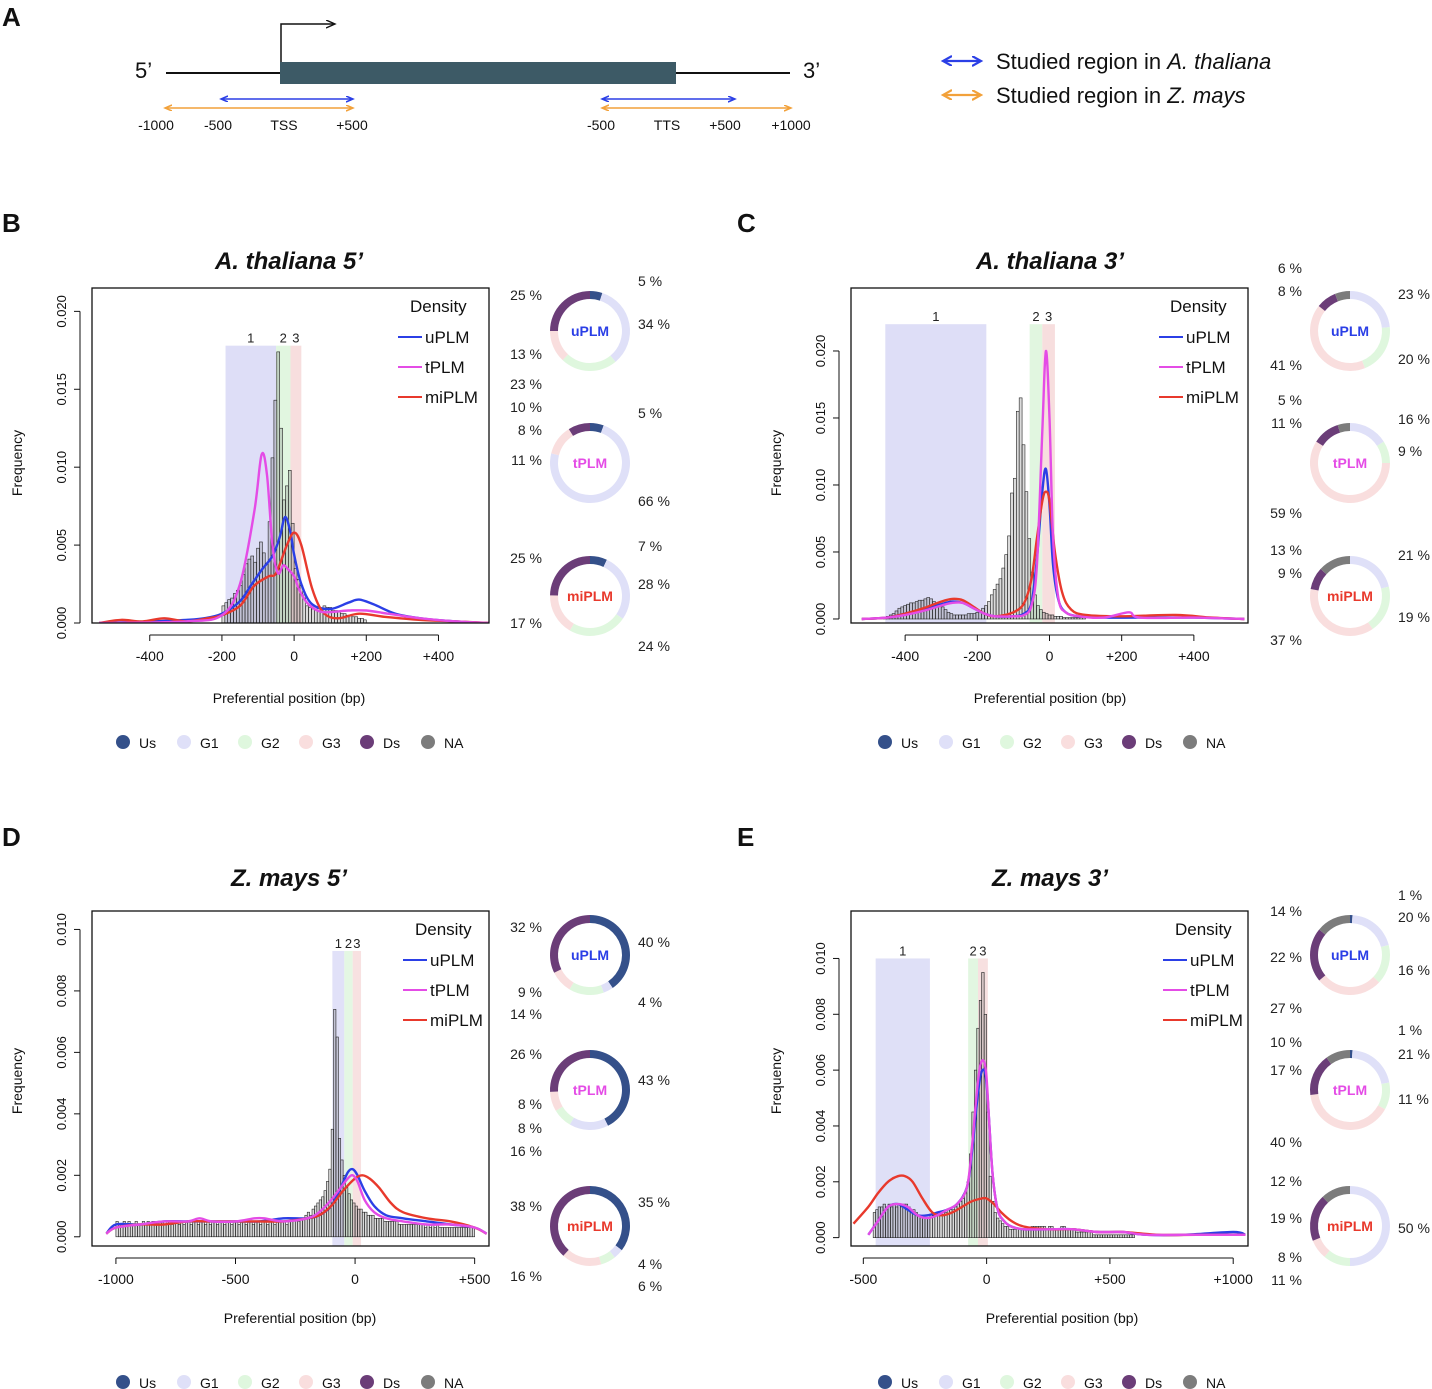 The image size is (1432, 1389). What do you see at coordinates (650, 546) in the screenshot?
I see `donut-percent-label: 7 %` at bounding box center [650, 546].